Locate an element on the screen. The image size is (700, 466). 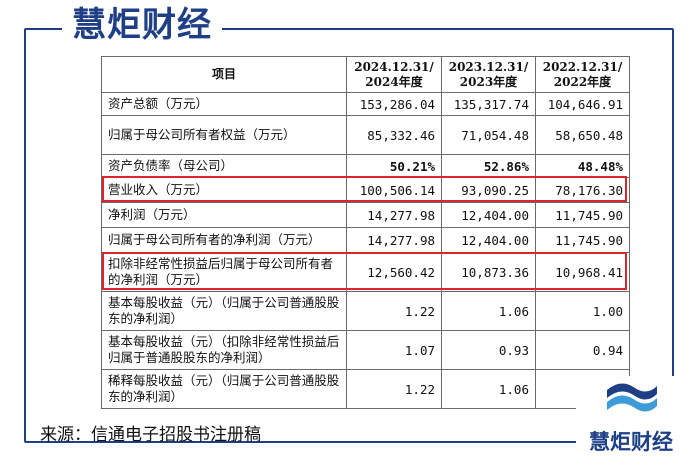
brand-wordmark-bottom: 慧炬财经 is located at coordinates (631, 442).